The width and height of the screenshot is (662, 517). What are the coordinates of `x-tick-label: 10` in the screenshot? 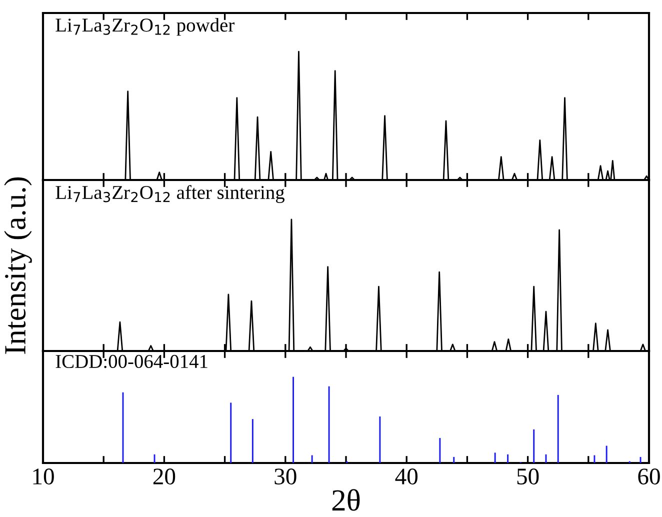 It's located at (43, 476).